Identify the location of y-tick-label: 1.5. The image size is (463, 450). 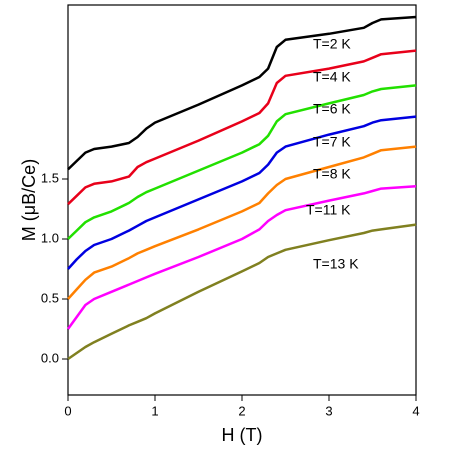
(50, 177).